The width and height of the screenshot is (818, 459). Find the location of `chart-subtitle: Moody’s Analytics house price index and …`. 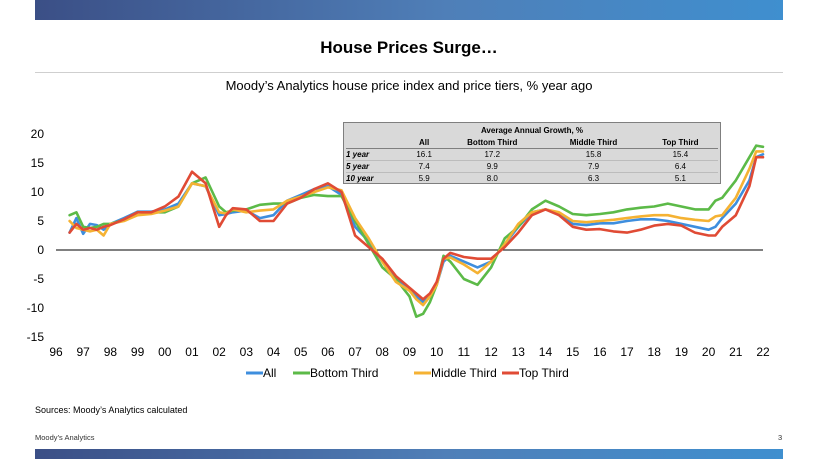

chart-subtitle: Moody’s Analytics house price index and … is located at coordinates (409, 85).